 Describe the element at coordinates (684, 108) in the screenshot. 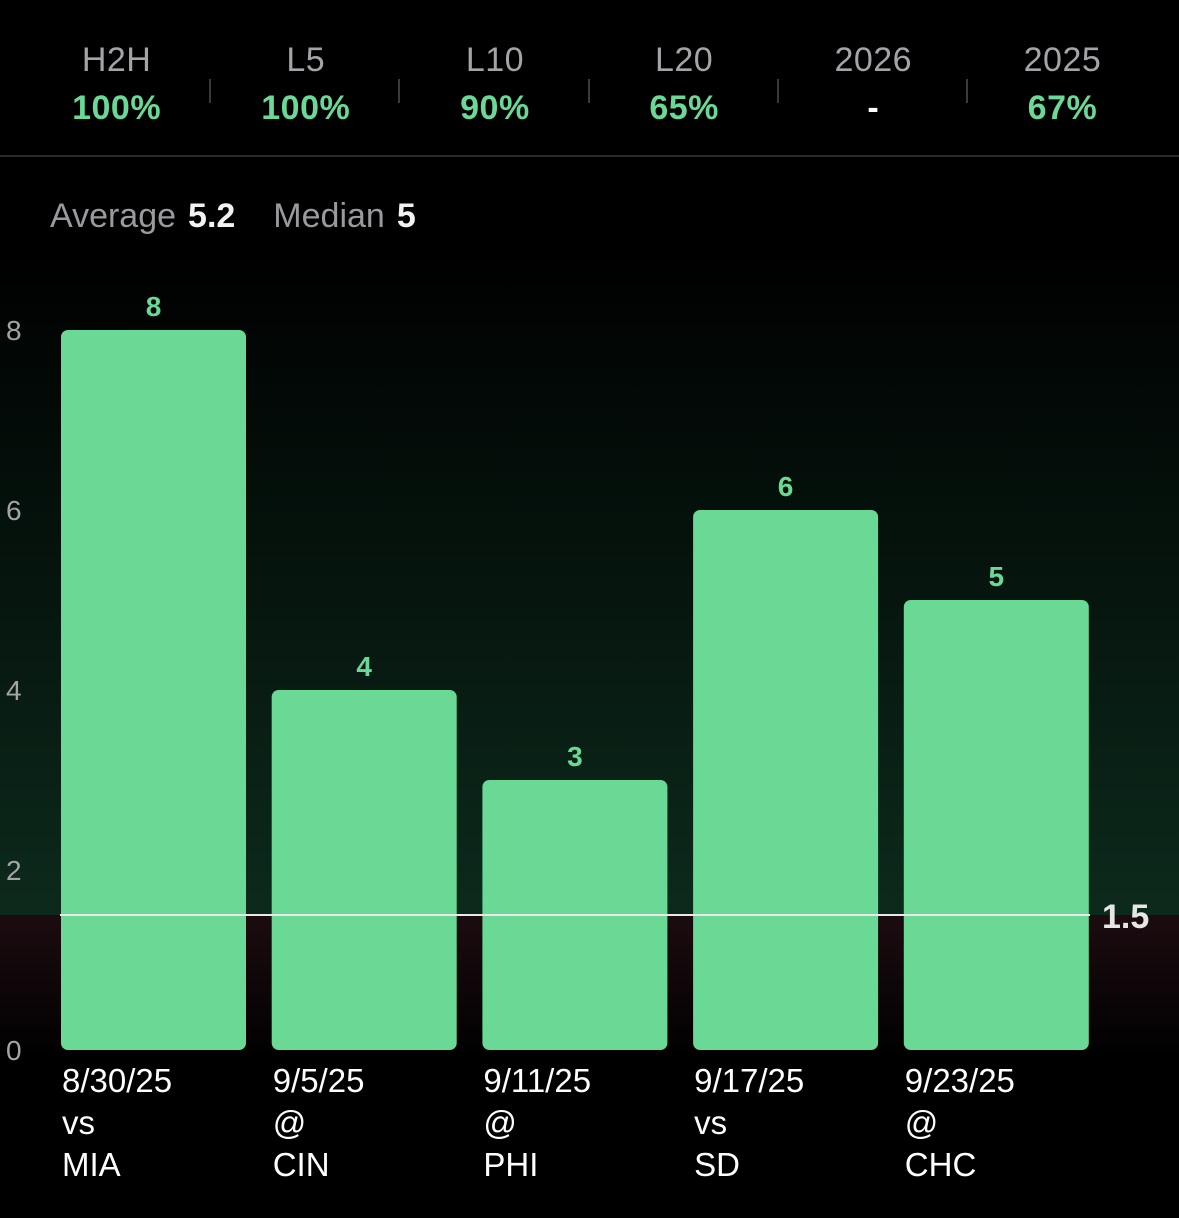

I see `stat-value: 65%` at that location.